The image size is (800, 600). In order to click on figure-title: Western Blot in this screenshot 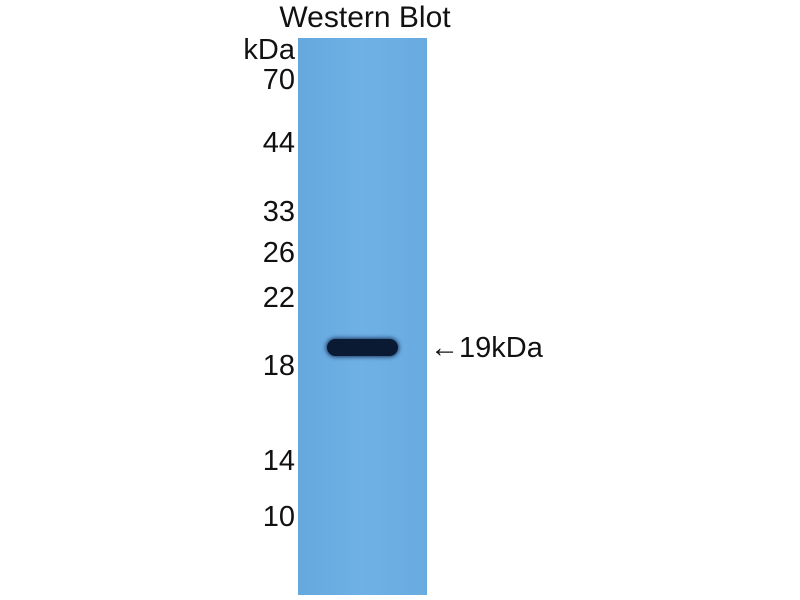, I will do `click(365, 17)`.